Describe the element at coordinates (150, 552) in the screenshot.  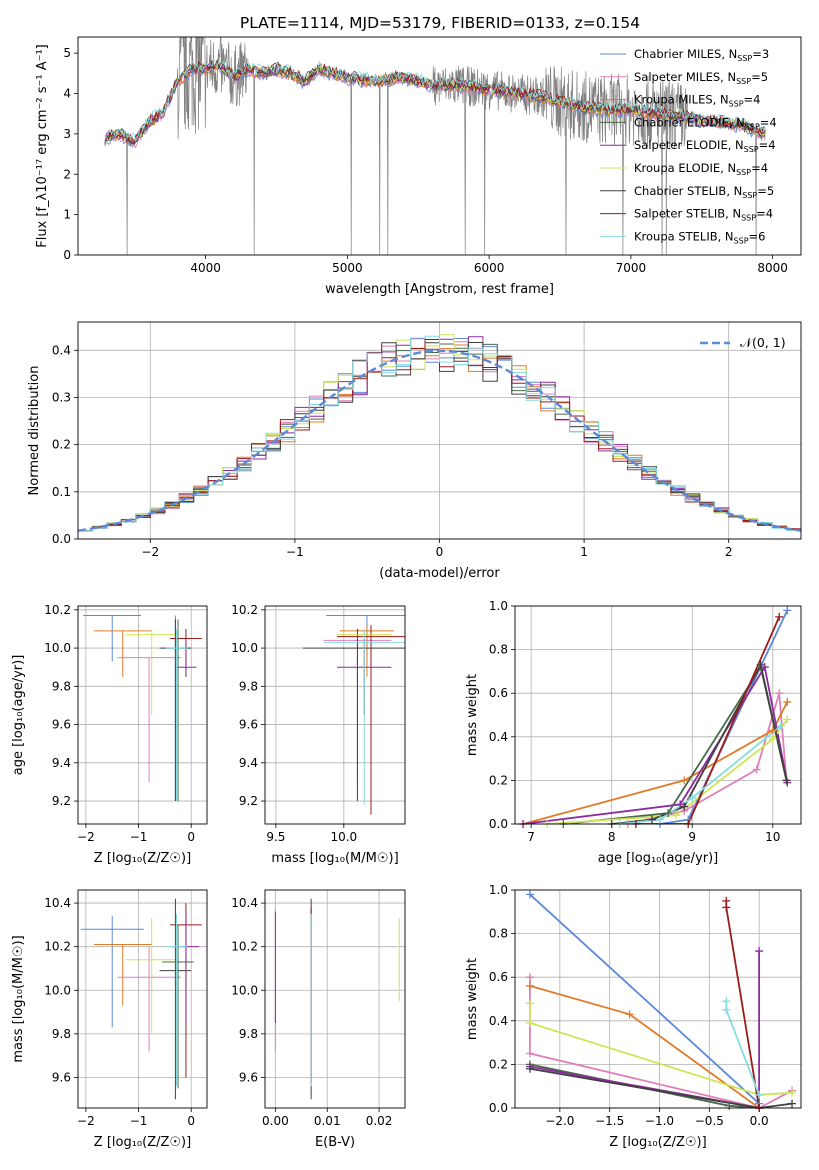
I see `x-tick-label: −2` at that location.